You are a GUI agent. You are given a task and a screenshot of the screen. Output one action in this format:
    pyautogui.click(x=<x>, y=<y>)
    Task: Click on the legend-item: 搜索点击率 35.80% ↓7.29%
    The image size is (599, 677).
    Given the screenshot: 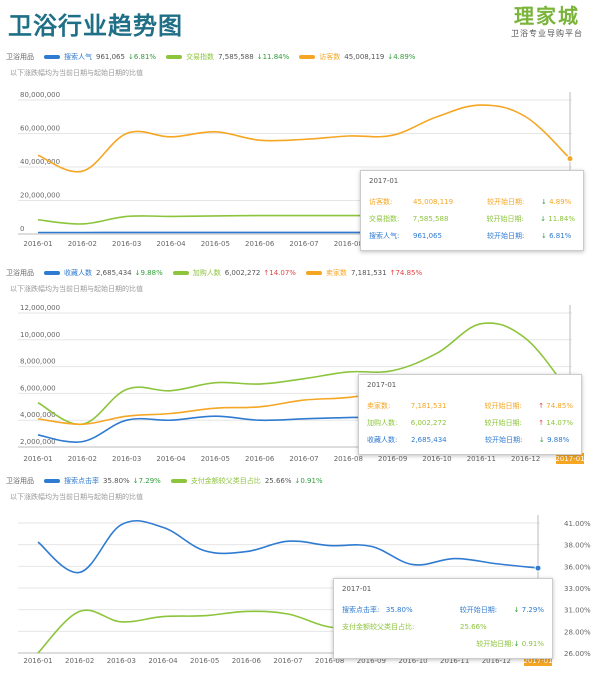 What is the action you would take?
    pyautogui.click(x=102, y=481)
    